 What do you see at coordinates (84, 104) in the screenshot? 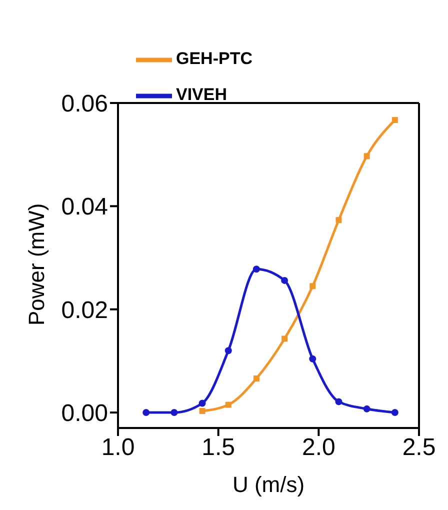
I see `y-tick-label: 0.06` at bounding box center [84, 104].